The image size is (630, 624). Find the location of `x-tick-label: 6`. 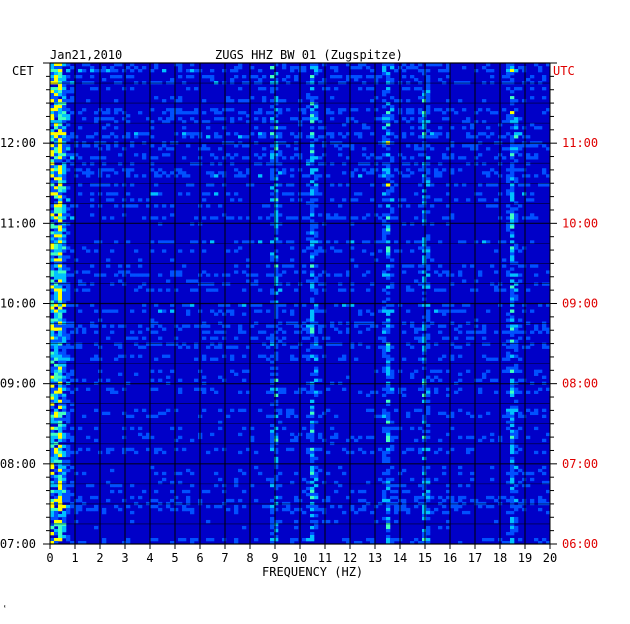

x-tick-label: 6 is located at coordinates (199, 558).